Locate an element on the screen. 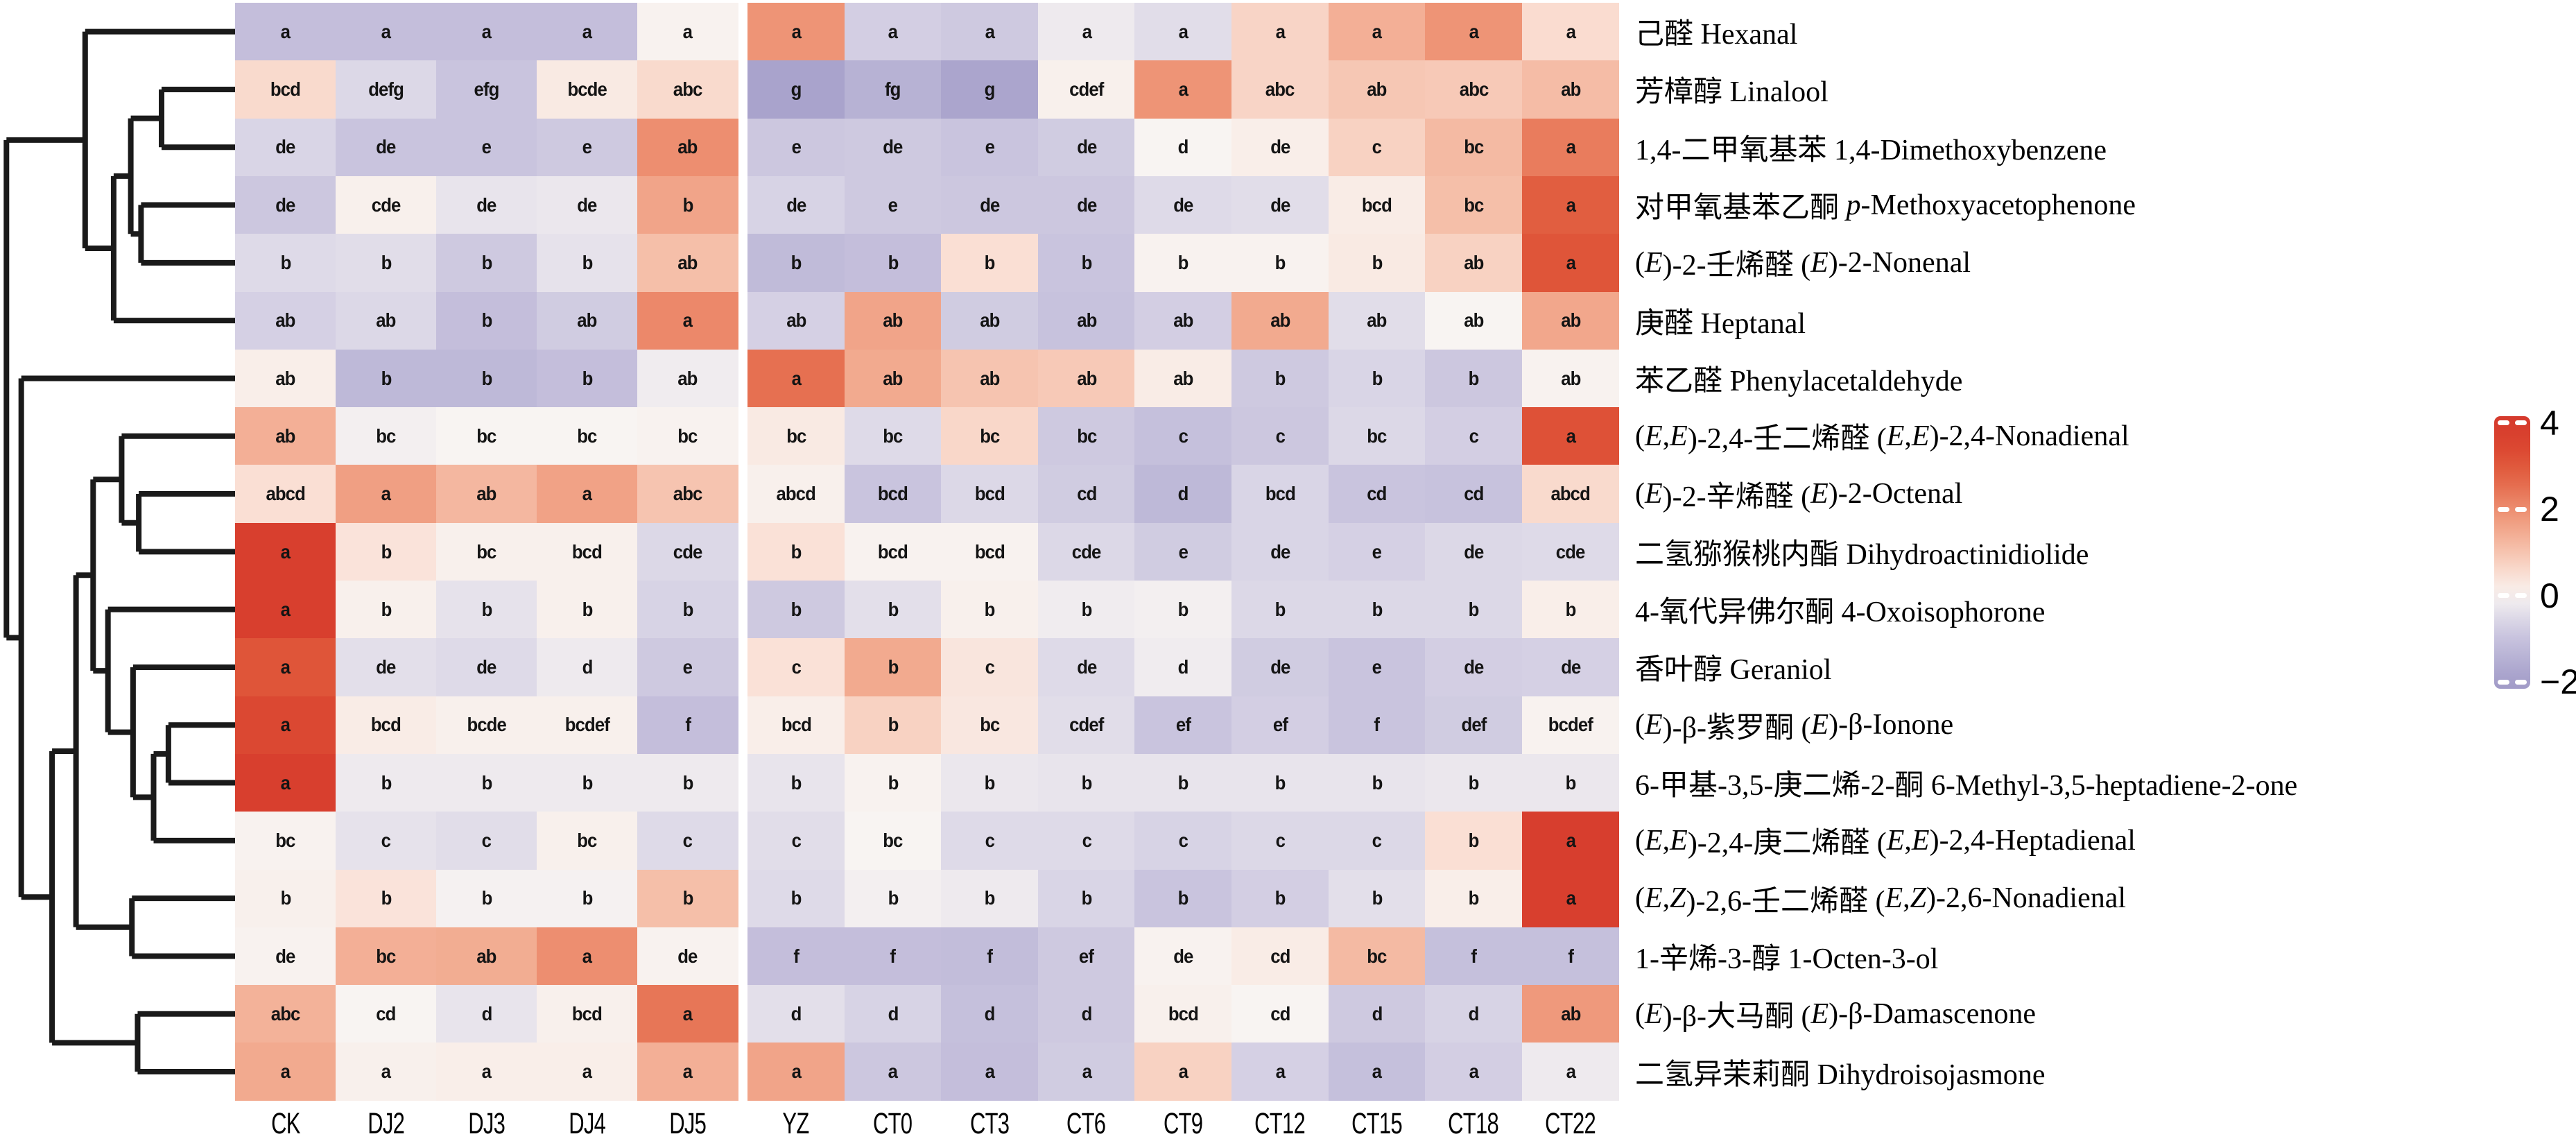 This screenshot has width=2576, height=1141. significance-letter: efg is located at coordinates (487, 89).